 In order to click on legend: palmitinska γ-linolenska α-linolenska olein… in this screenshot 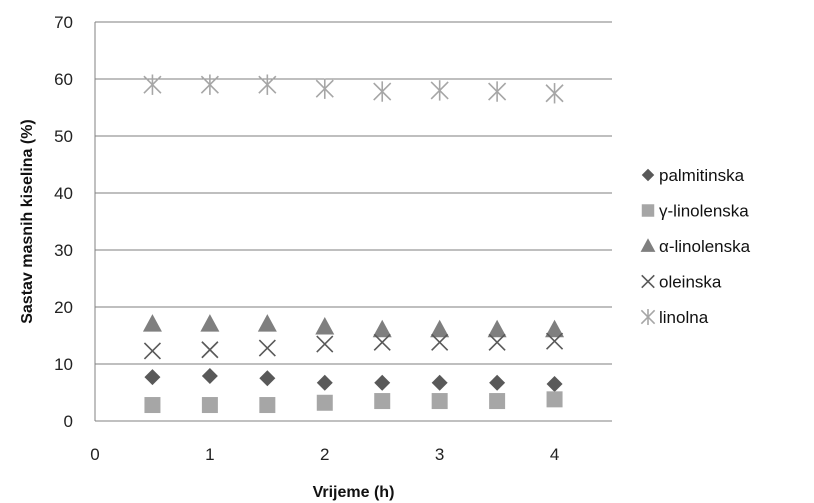, I will do `click(695, 246)`.